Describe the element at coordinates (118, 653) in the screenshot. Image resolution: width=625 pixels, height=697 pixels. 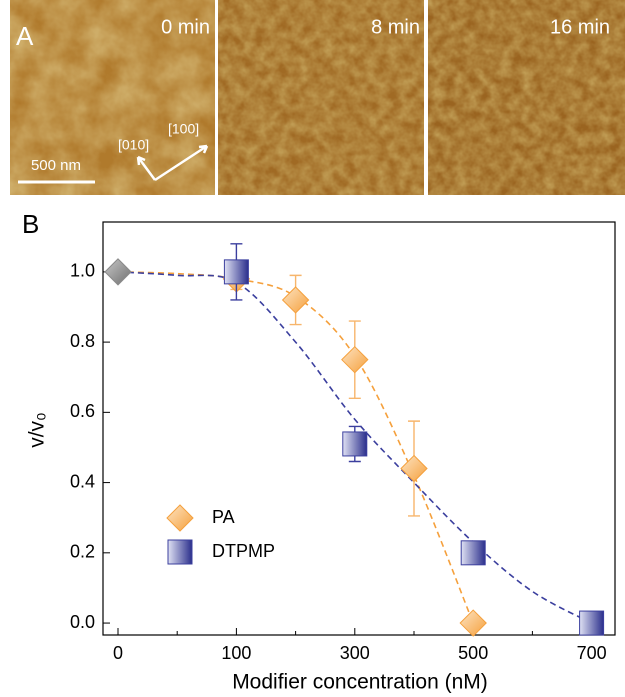
I see `x-tick-label: 0` at that location.